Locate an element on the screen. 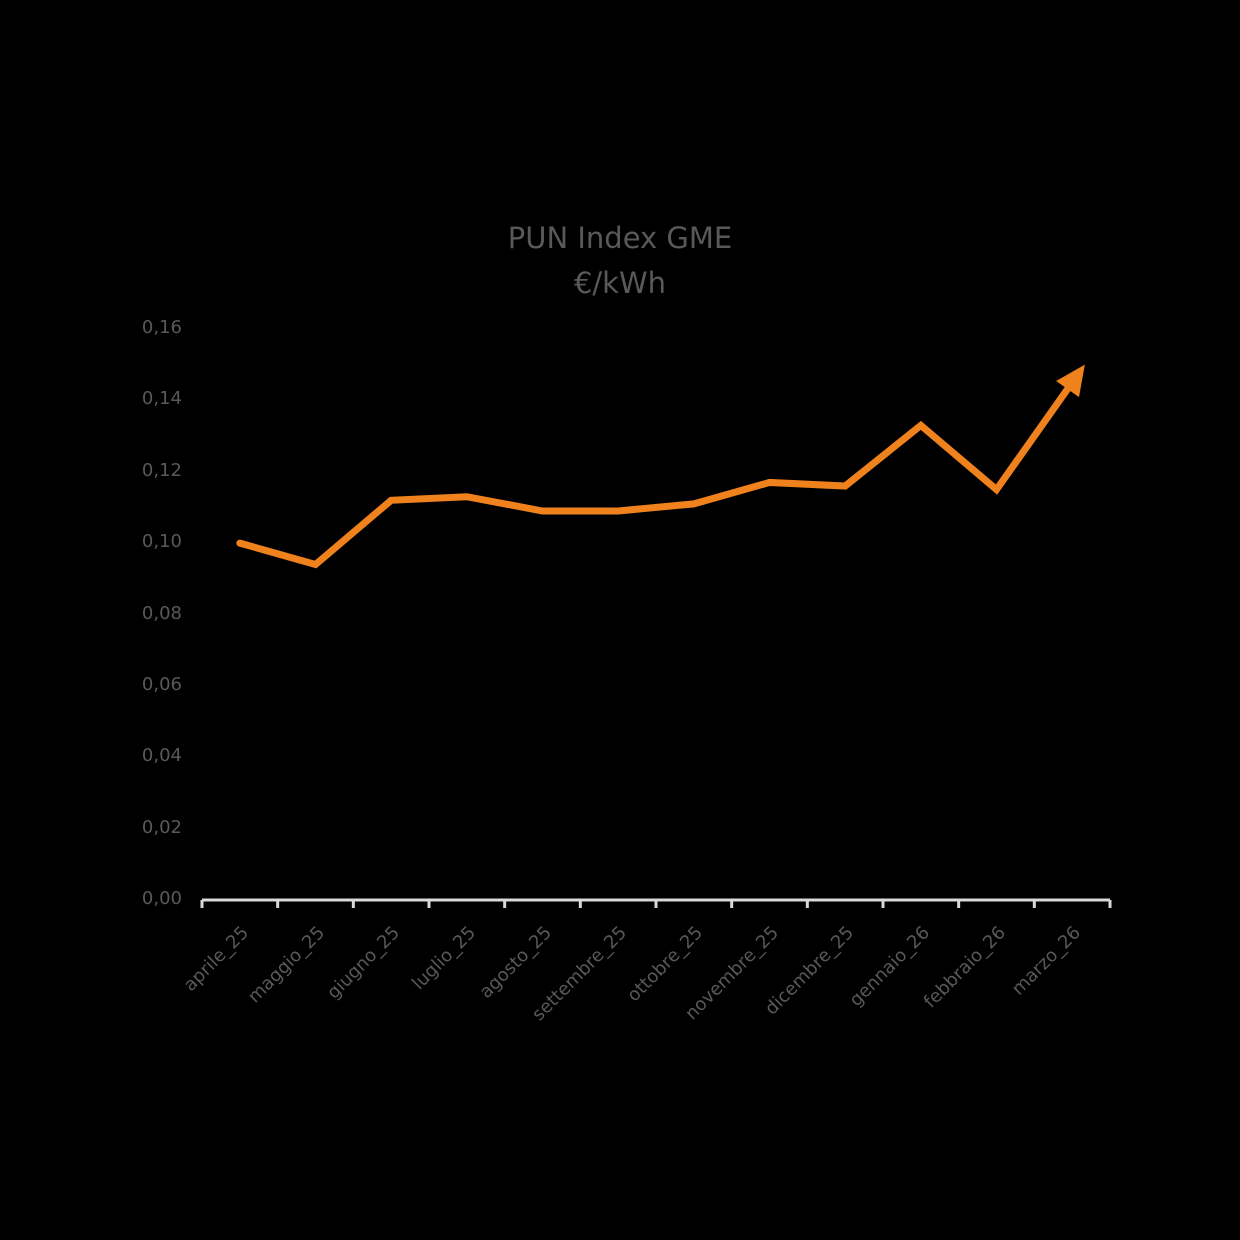 Image resolution: width=1240 pixels, height=1240 pixels. chart-subtitle: €/kWh is located at coordinates (620, 283).